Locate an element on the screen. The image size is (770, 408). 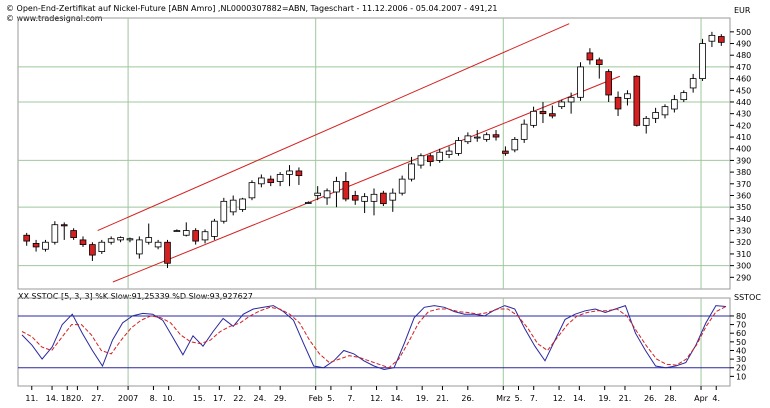
price-y-tick-label: 370 is located at coordinates (743, 184).